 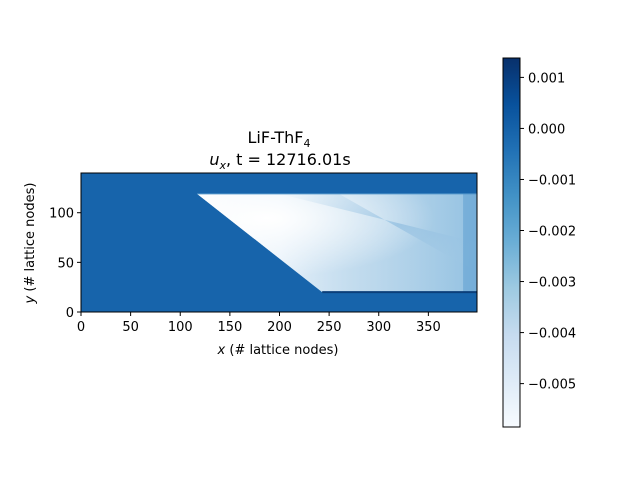 What do you see at coordinates (552, 385) in the screenshot?
I see `colorbar-tick-label: −0.005` at bounding box center [552, 385].